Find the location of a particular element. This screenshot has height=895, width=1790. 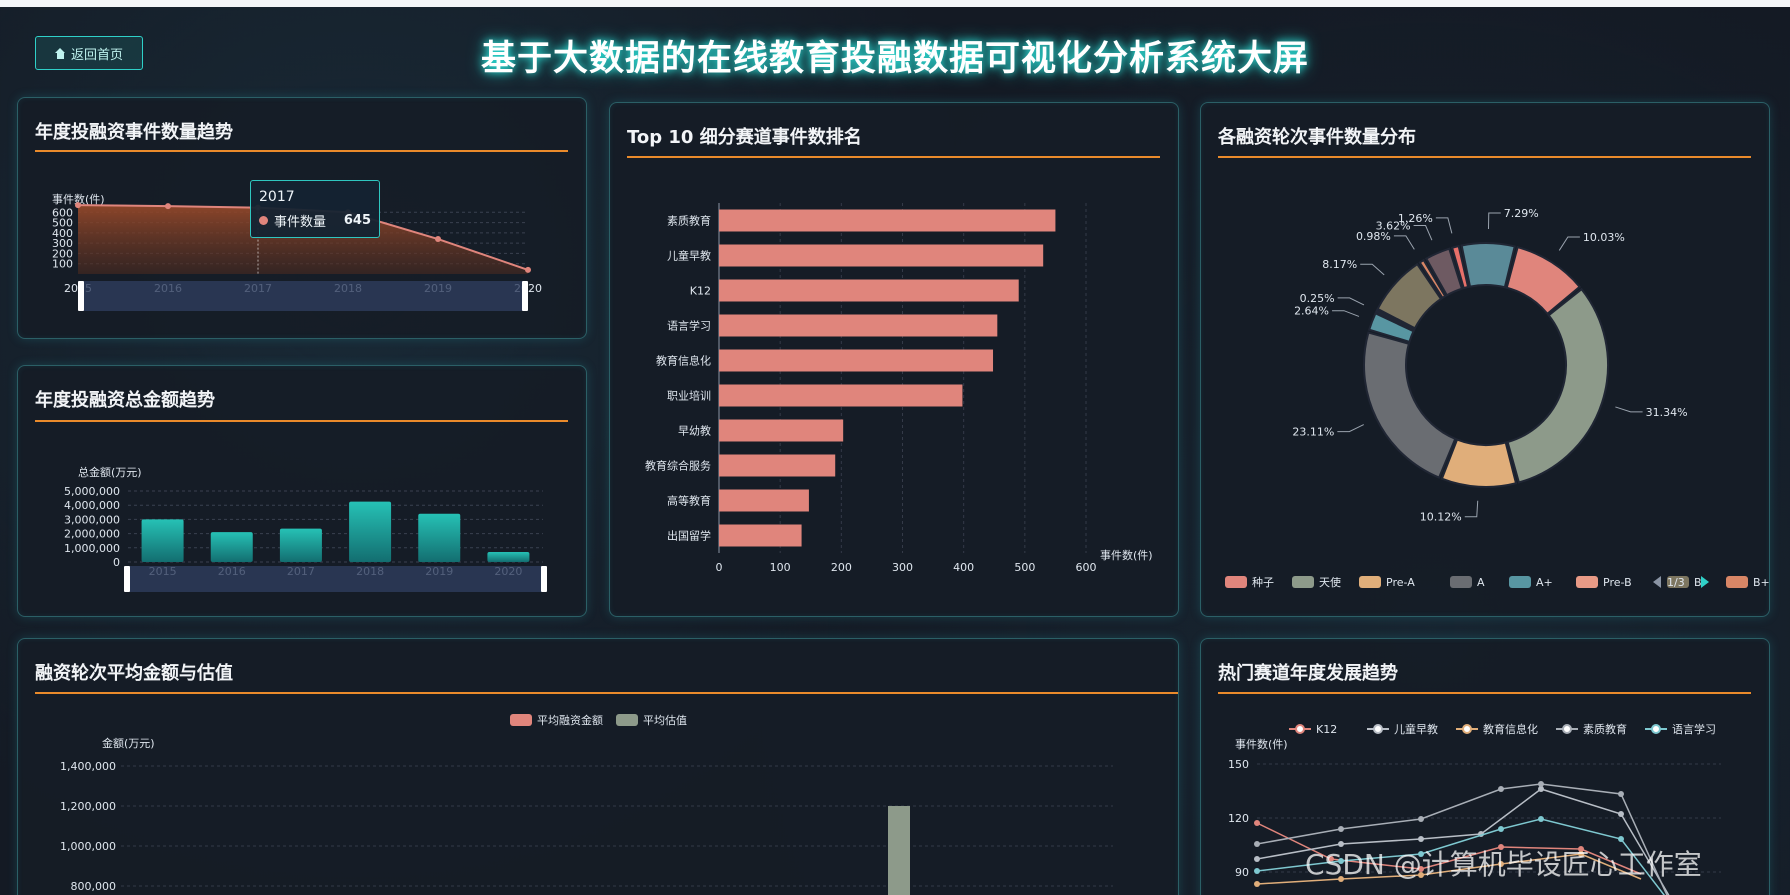

y-tick-label: 1,400,000 is located at coordinates (88, 766).